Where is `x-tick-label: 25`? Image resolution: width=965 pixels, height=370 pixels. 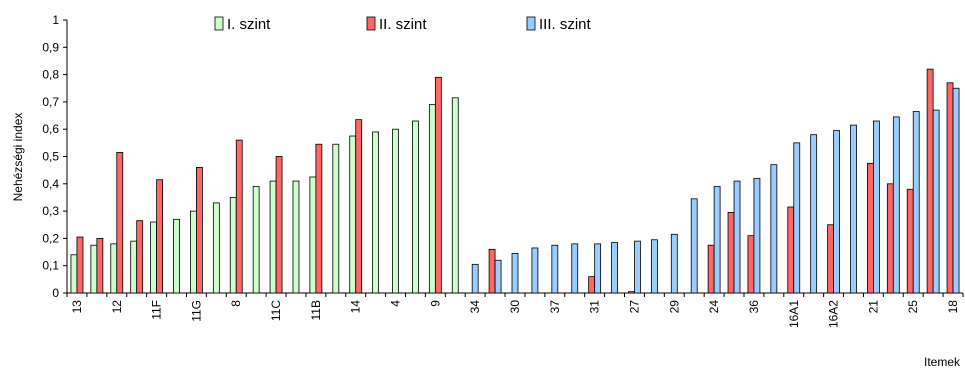
x-tick-label: 25 is located at coordinates (913, 307).